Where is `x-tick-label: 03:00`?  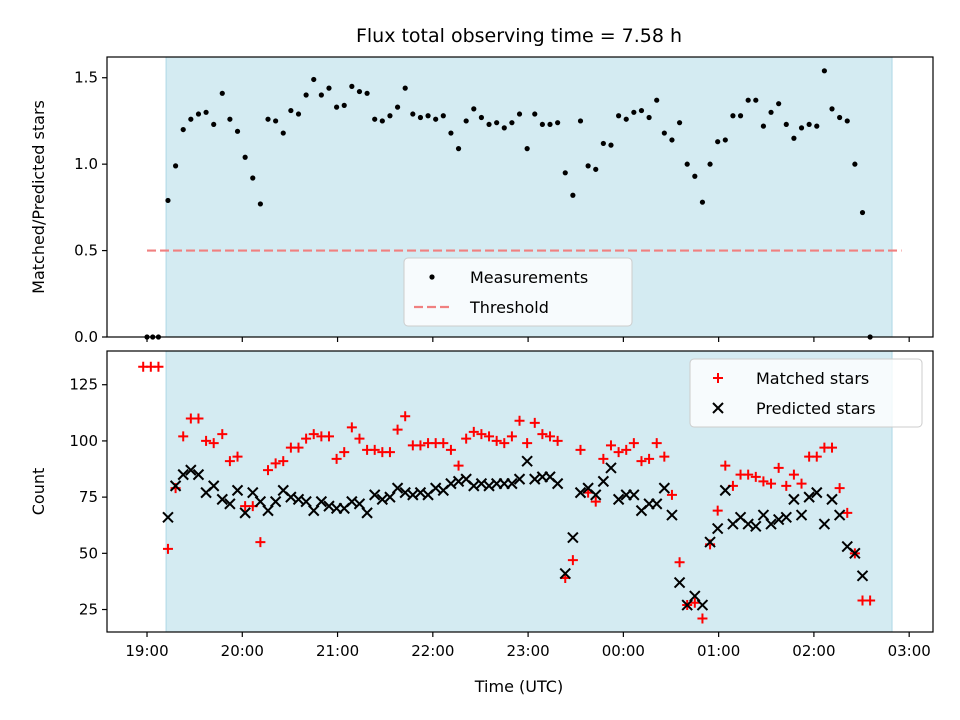 x-tick-label: 03:00 is located at coordinates (909, 651).